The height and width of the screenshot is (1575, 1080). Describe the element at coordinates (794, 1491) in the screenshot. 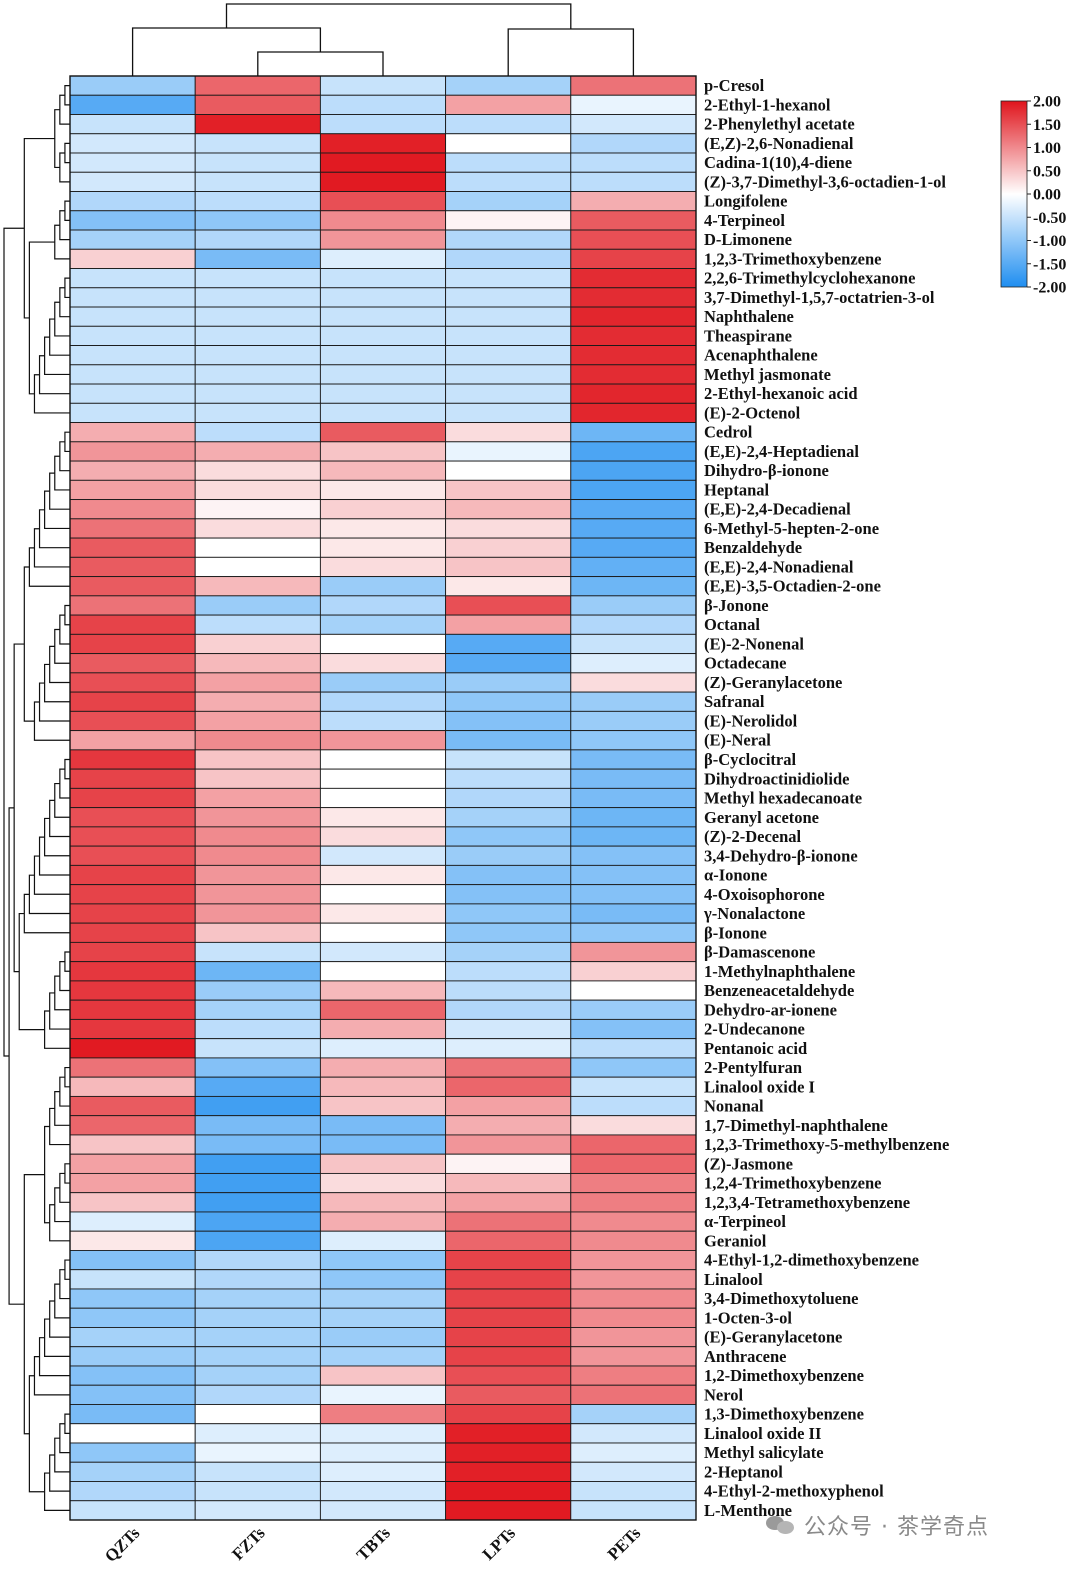

I see `row-label: 4-Ethyl-2-methoxyphenol` at that location.